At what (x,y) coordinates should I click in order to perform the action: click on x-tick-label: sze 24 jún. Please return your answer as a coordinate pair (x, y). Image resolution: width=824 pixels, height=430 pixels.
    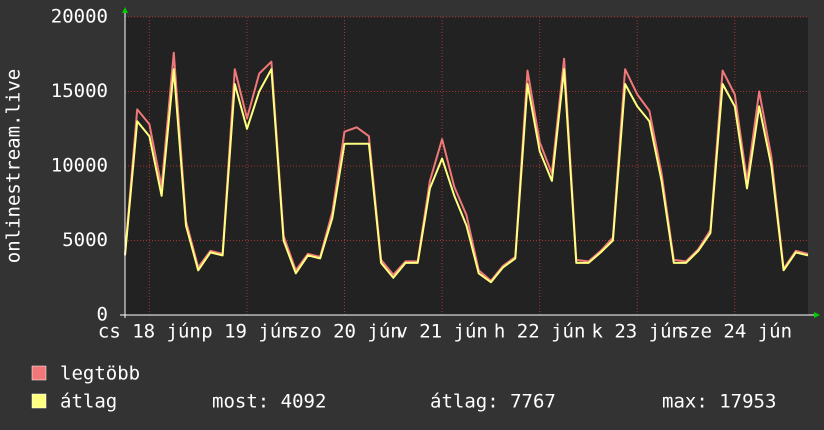
    Looking at the image, I should click on (735, 332).